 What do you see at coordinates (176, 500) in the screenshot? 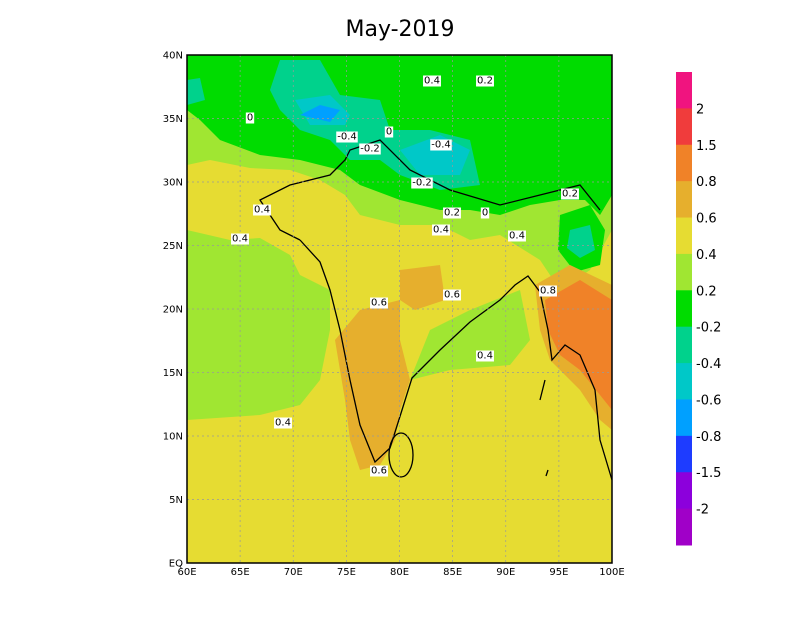
I see `y-tick-label: 5N` at bounding box center [176, 500].